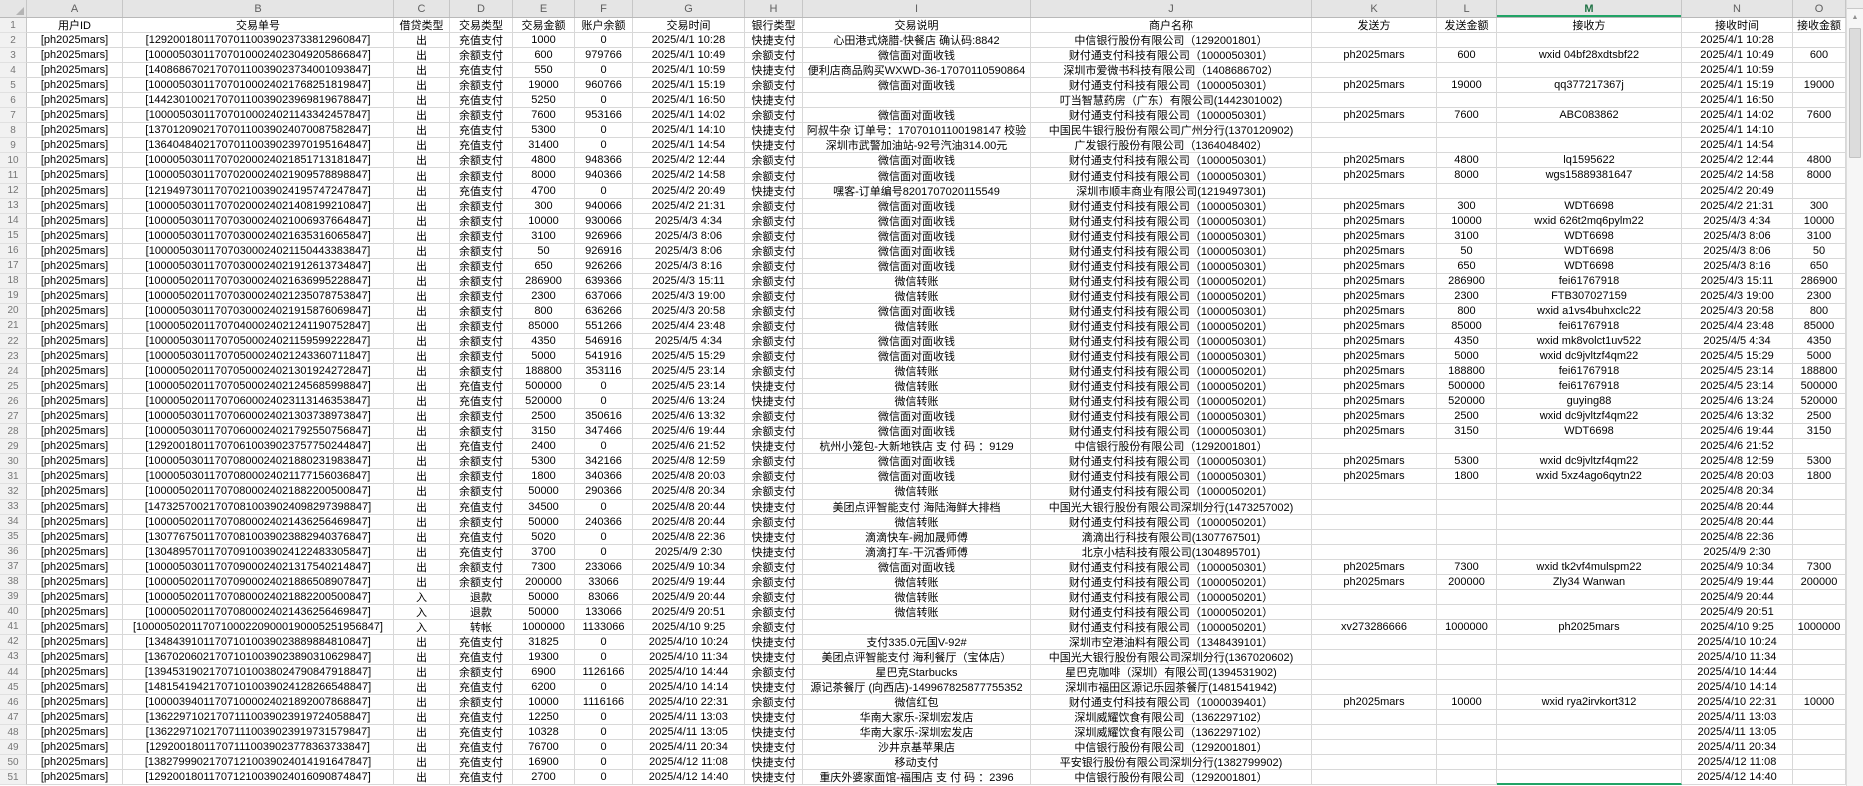  I want to click on cell-C41: 入, so click(422, 627).